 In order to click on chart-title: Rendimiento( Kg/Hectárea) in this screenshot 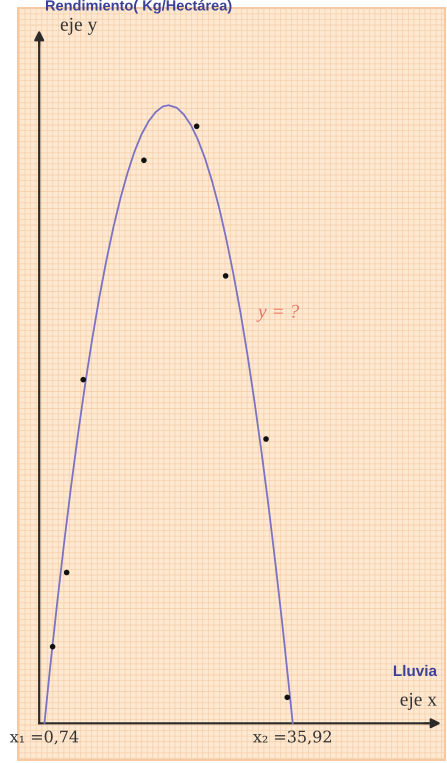, I will do `click(139, 7)`.